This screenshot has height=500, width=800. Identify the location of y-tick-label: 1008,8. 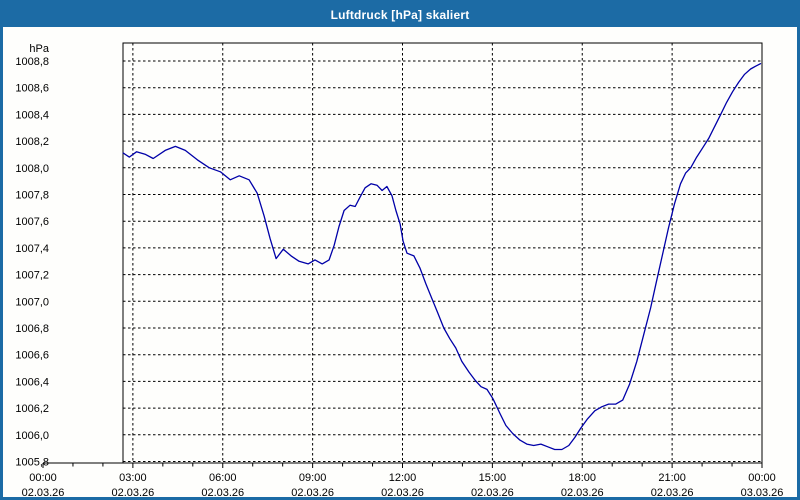
(32, 62).